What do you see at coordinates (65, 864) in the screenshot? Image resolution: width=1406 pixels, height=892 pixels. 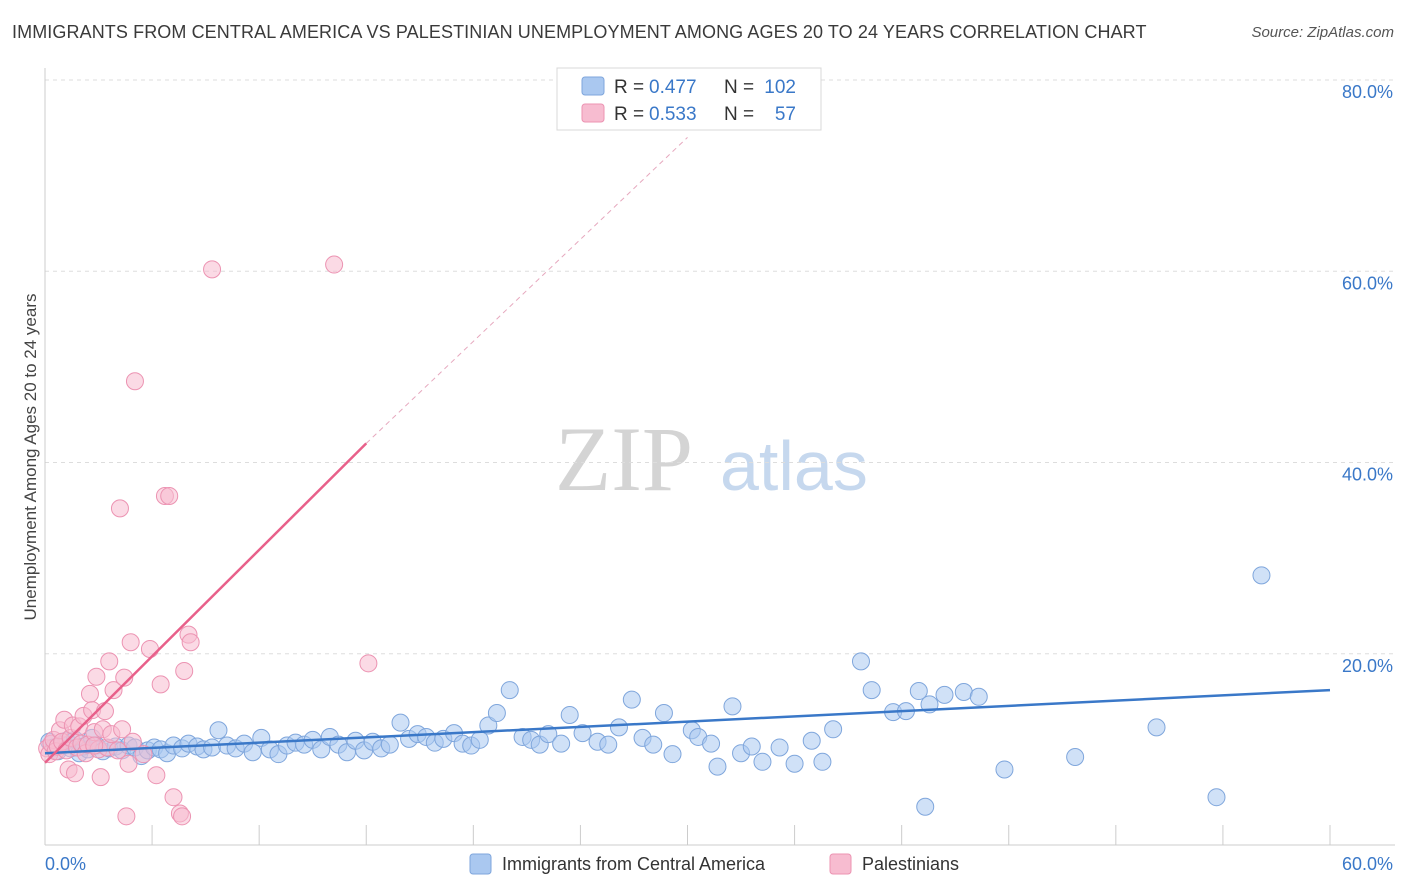 I see `x-tick-label-min: 0.0%` at bounding box center [65, 864].